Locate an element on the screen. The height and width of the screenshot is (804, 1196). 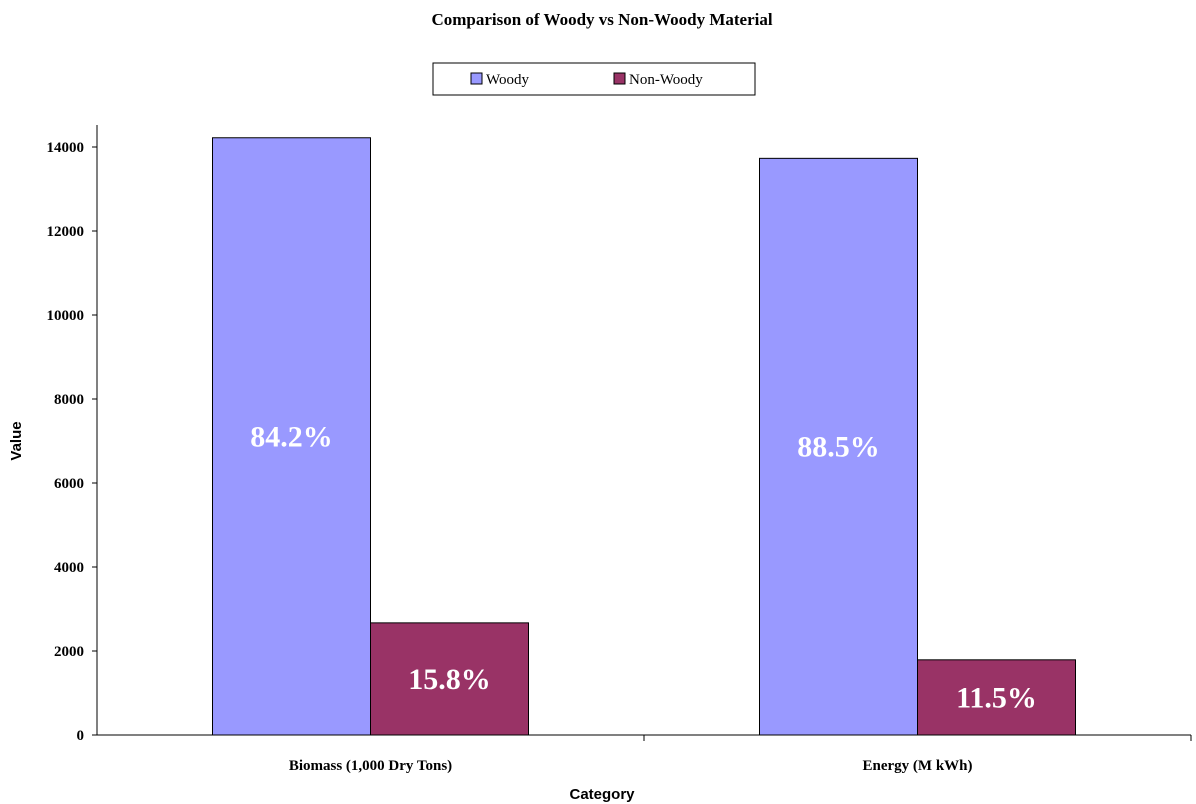
y-tick-label: 10000 is located at coordinates (66, 316).